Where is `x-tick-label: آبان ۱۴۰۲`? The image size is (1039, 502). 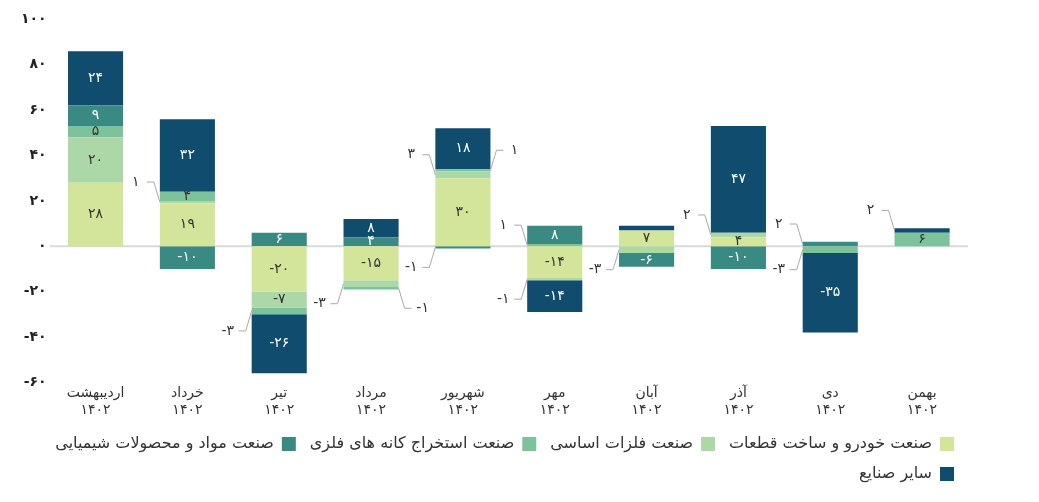
x-tick-label: آبان ۱۴۰۲ is located at coordinates (646, 401).